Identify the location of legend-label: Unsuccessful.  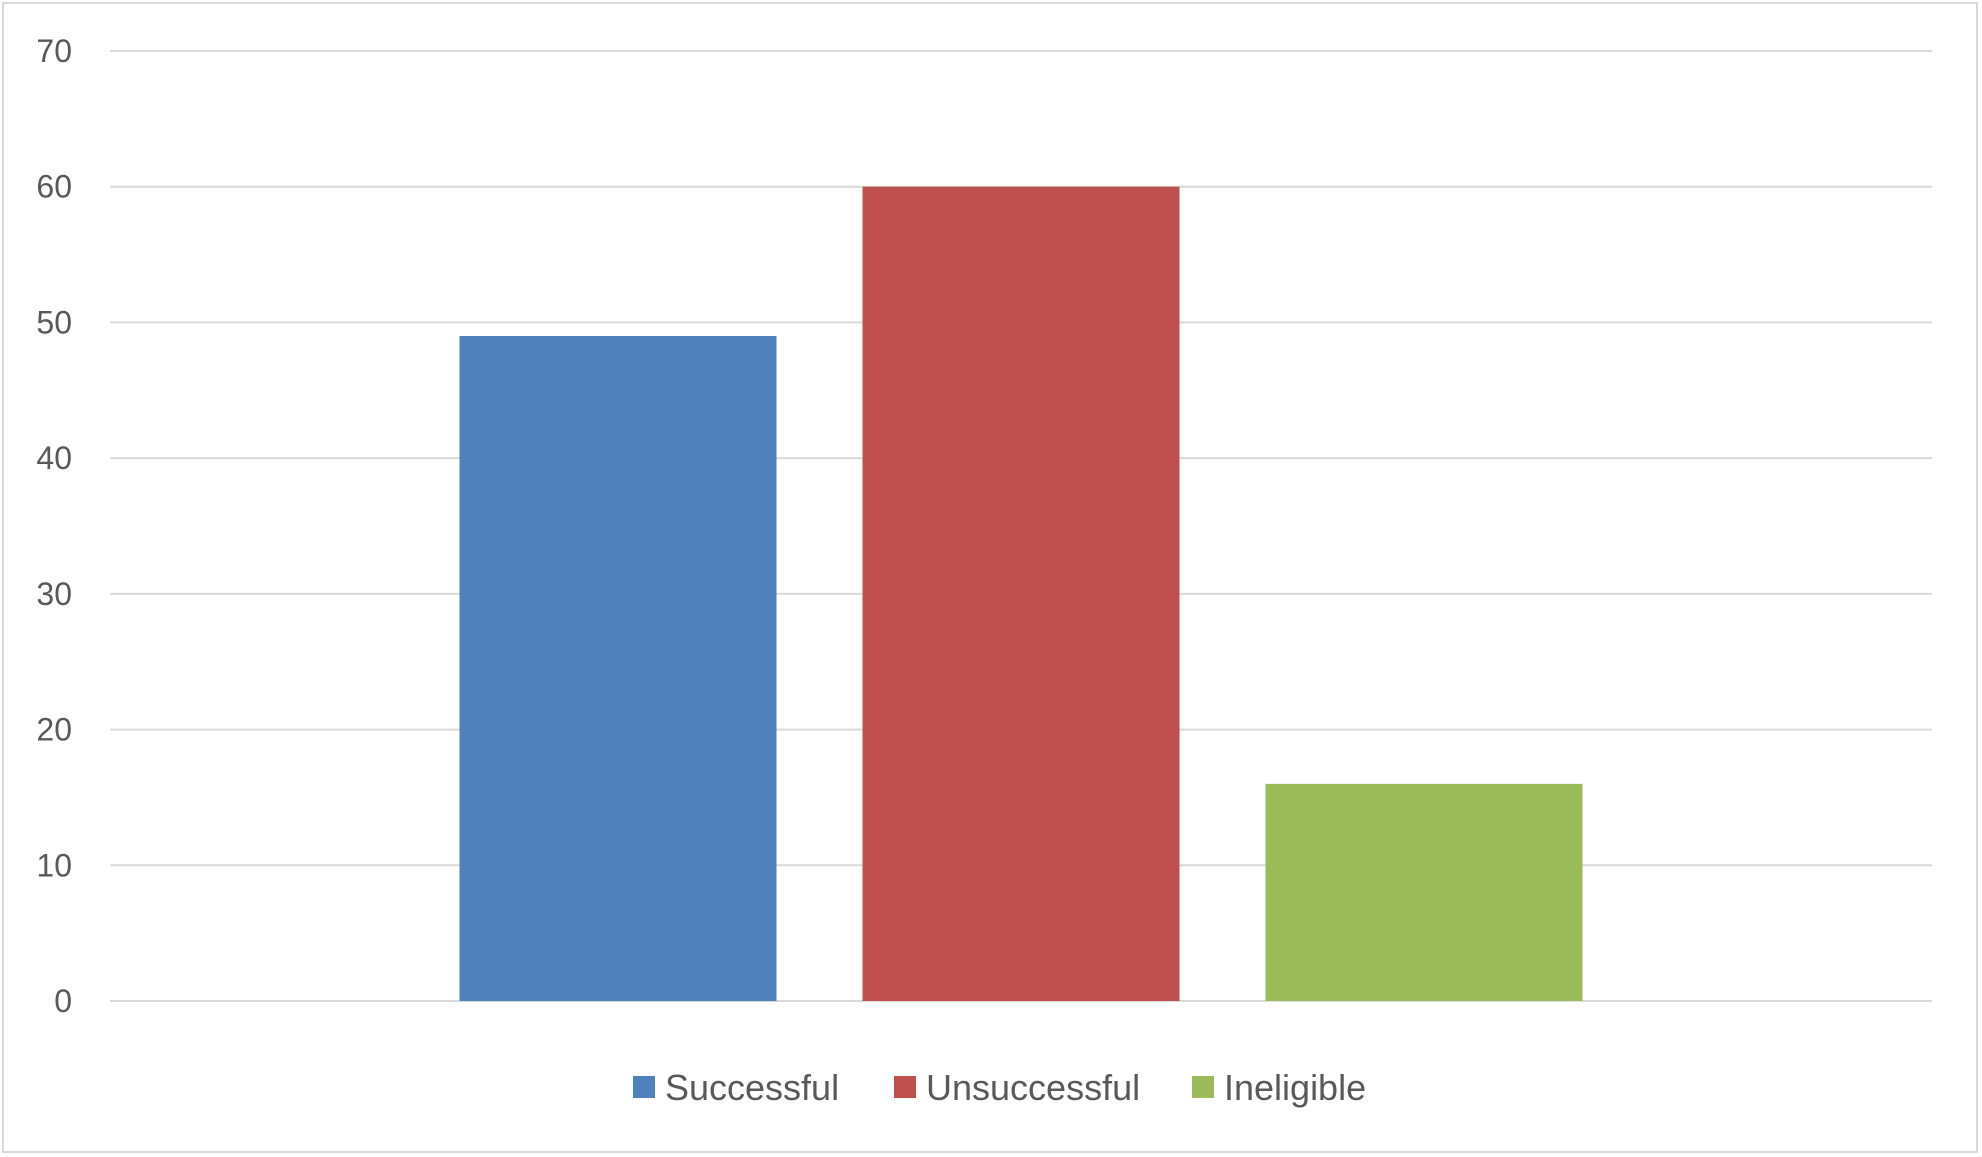
(1033, 1087).